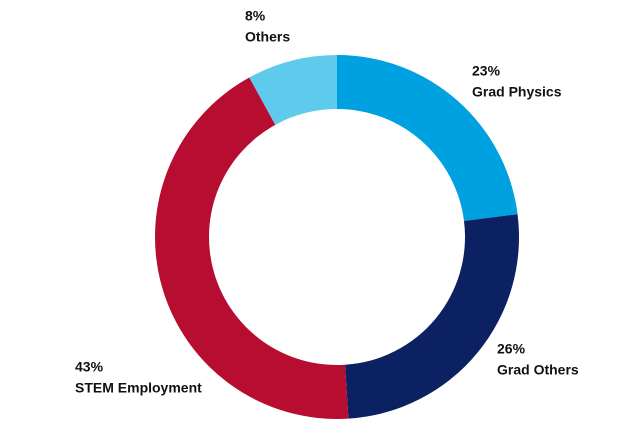  I want to click on value-label: 43%, so click(89, 367).